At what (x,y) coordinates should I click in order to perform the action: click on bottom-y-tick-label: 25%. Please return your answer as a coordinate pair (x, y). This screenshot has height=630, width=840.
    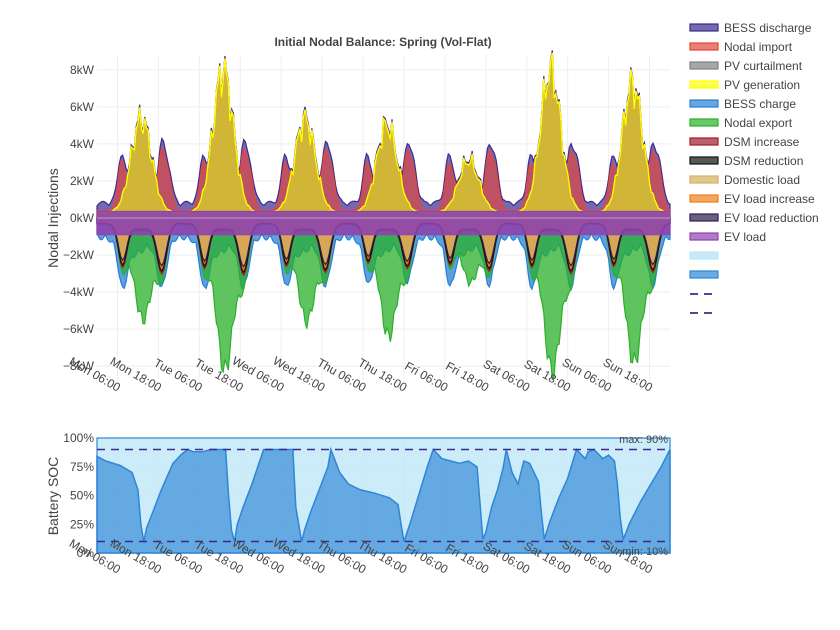
    Looking at the image, I should click on (82, 524).